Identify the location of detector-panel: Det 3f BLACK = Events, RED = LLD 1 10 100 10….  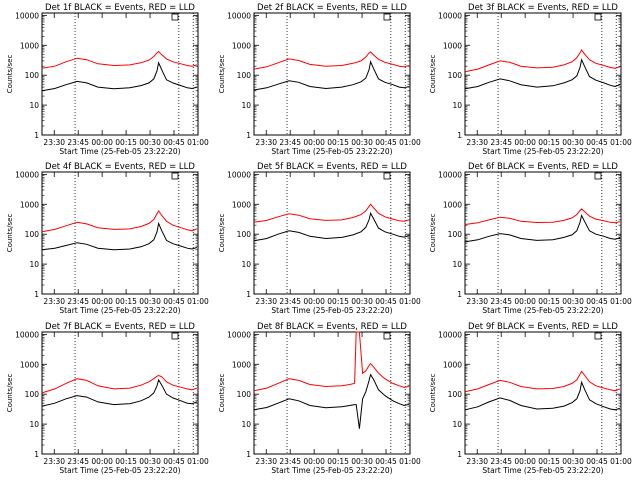
(530, 79).